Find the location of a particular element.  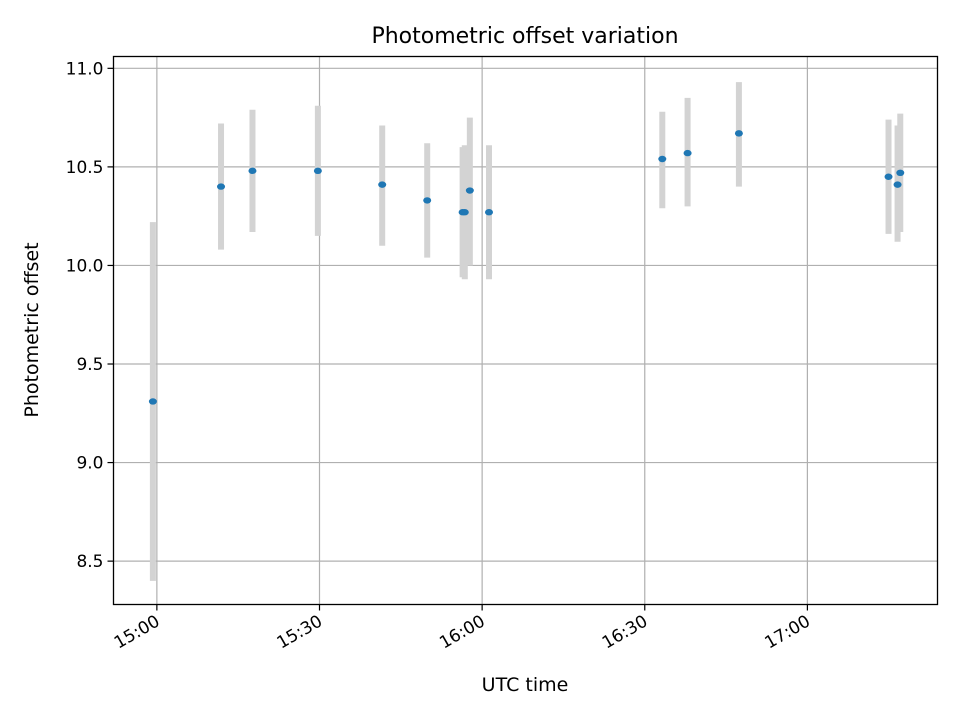

y-tick-label: 8.5 is located at coordinates (89, 562).